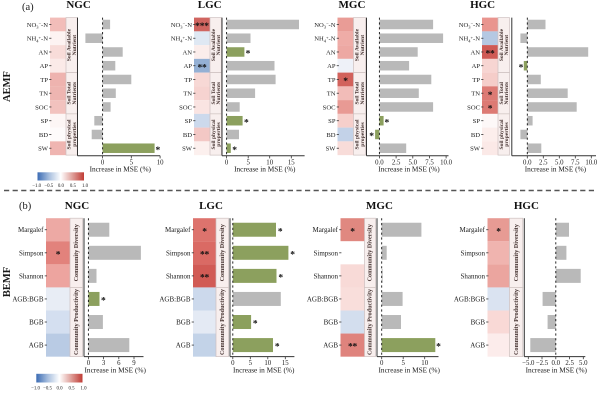 This screenshot has height=408, width=600. What do you see at coordinates (178, 276) in the screenshot?
I see `svg-text: Shannon` at bounding box center [178, 276].